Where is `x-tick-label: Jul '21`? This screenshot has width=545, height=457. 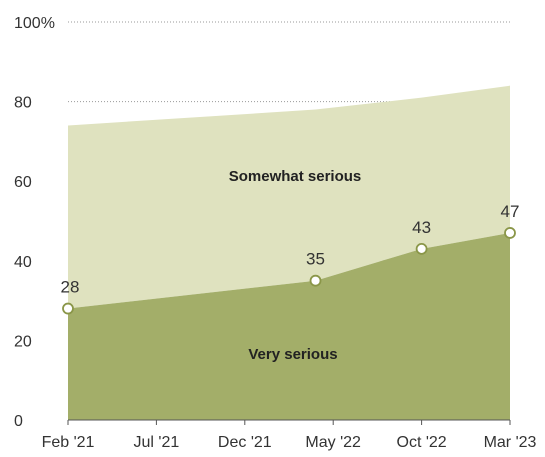 x-tick-label: Jul '21 is located at coordinates (157, 442).